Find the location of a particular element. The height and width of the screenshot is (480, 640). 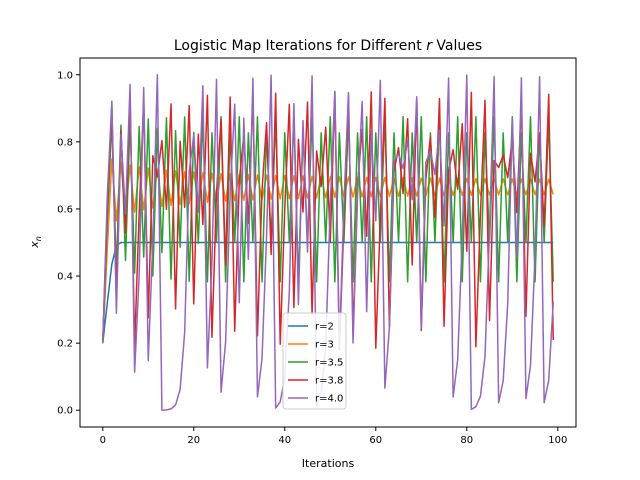

x-tick-label: 40 is located at coordinates (284, 440).